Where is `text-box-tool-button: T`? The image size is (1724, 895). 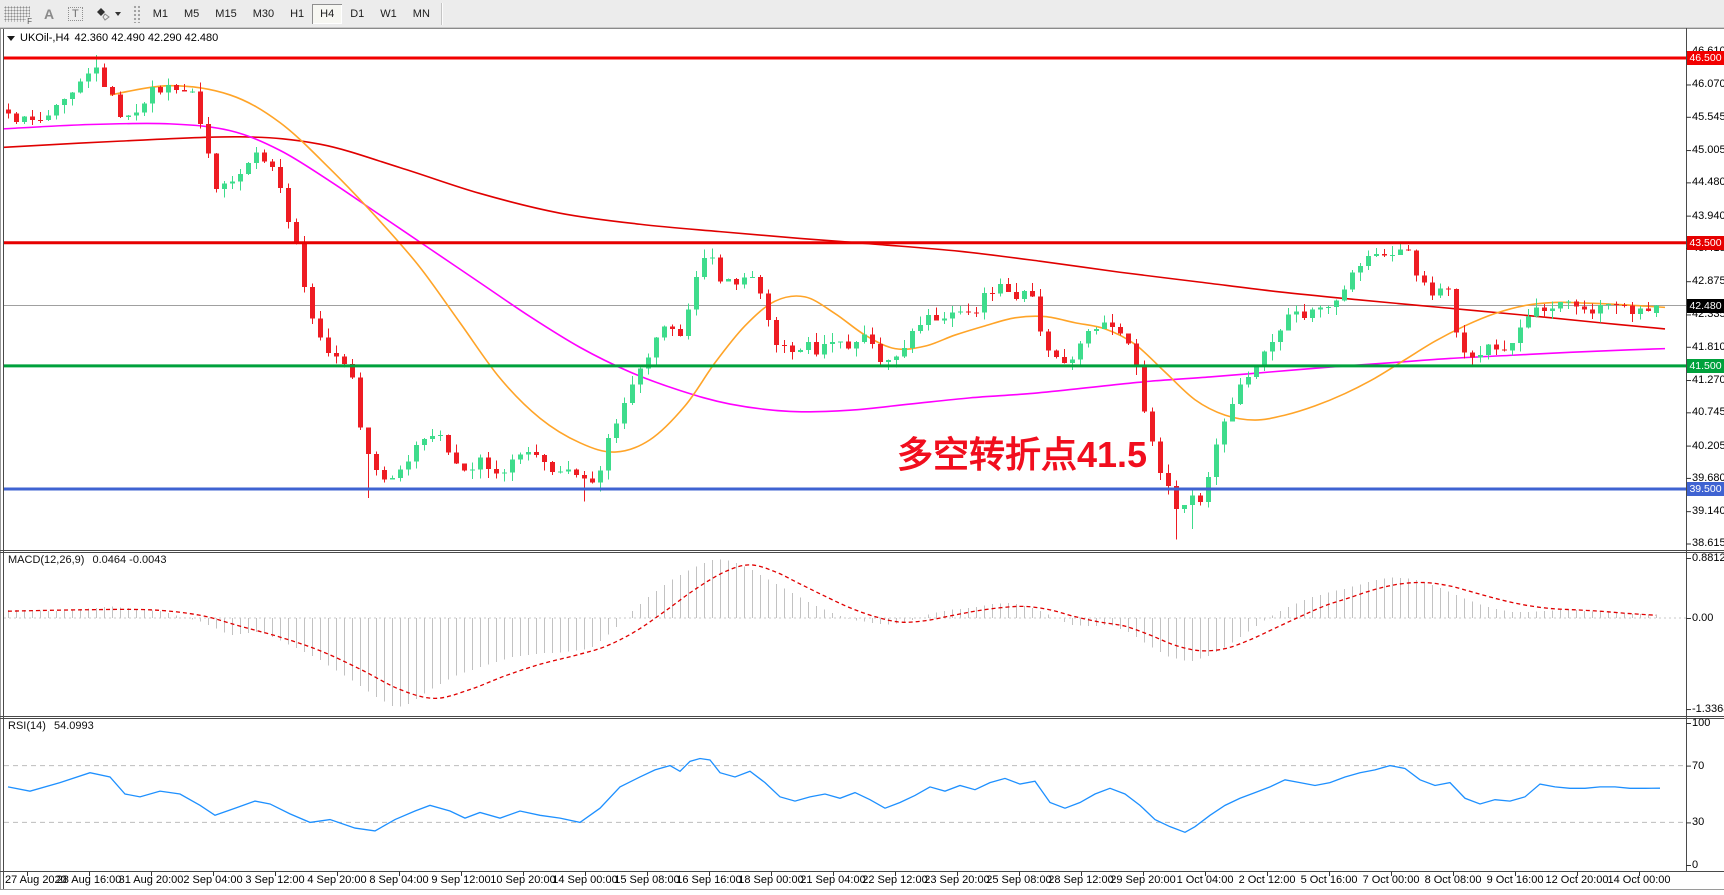 text-box-tool-button: T is located at coordinates (75, 13).